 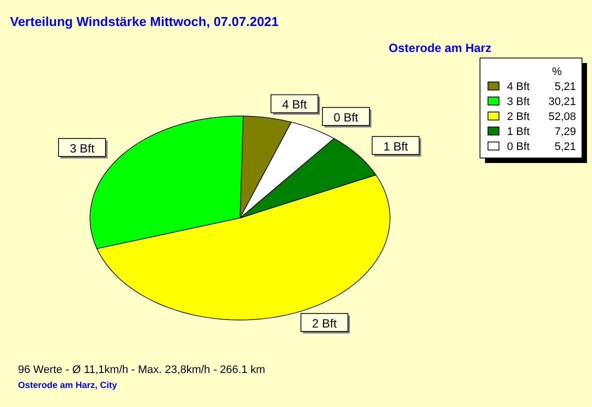 What do you see at coordinates (518, 102) in the screenshot?
I see `legend-label: 3 Bft` at bounding box center [518, 102].